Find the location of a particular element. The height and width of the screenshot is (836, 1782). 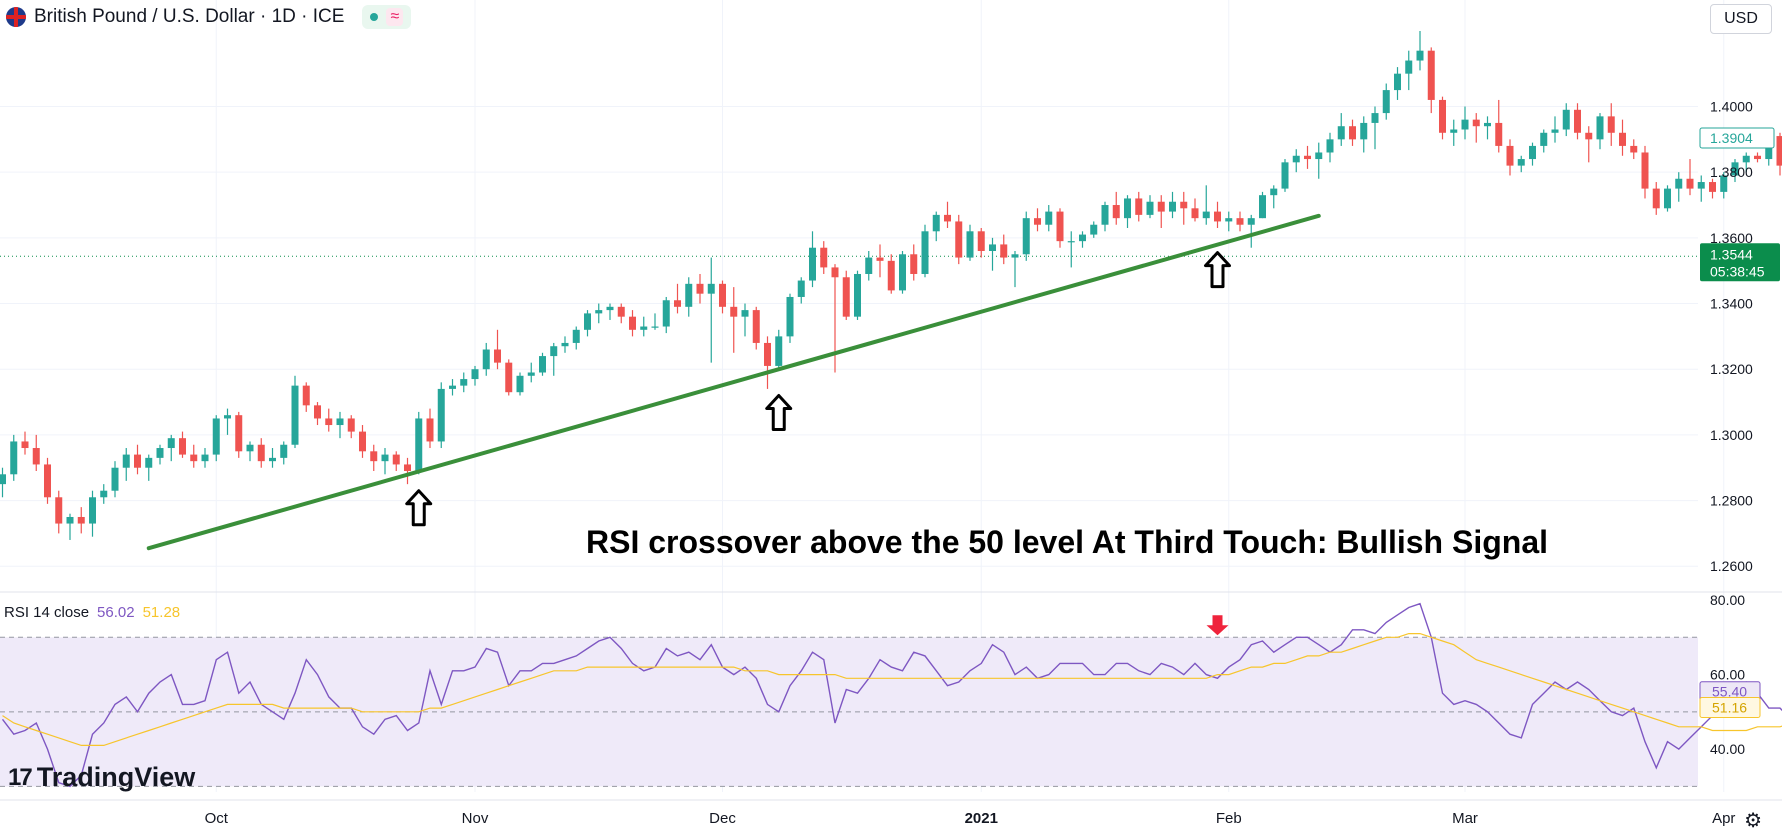

rsi-legend: RSI 14 close 56.02 51.28 is located at coordinates (92, 612).